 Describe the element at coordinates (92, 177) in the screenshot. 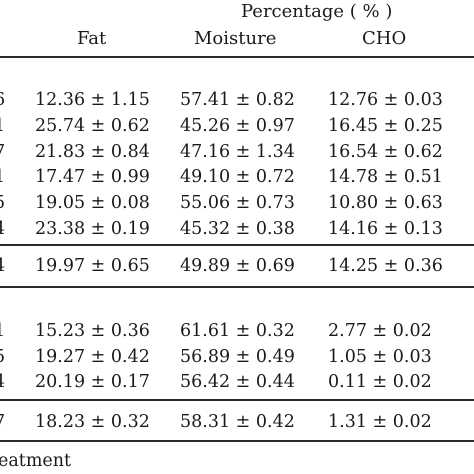

I see `fat-value: 17.47 ± 0.99` at that location.